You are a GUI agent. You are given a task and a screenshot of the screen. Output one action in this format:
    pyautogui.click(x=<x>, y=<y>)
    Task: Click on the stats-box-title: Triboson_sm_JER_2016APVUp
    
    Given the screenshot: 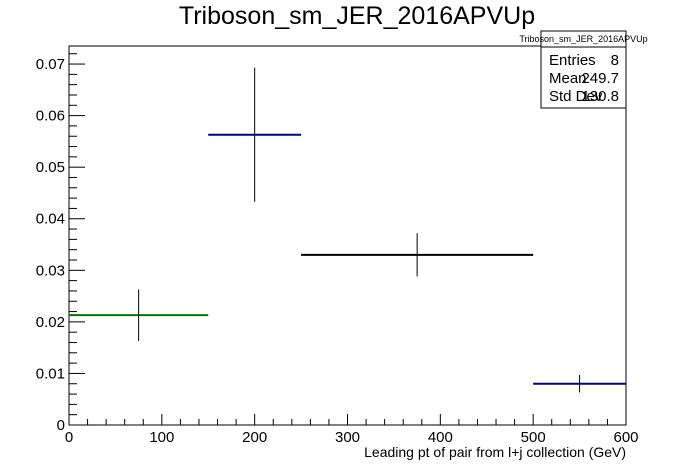 What is the action you would take?
    pyautogui.click(x=583, y=39)
    